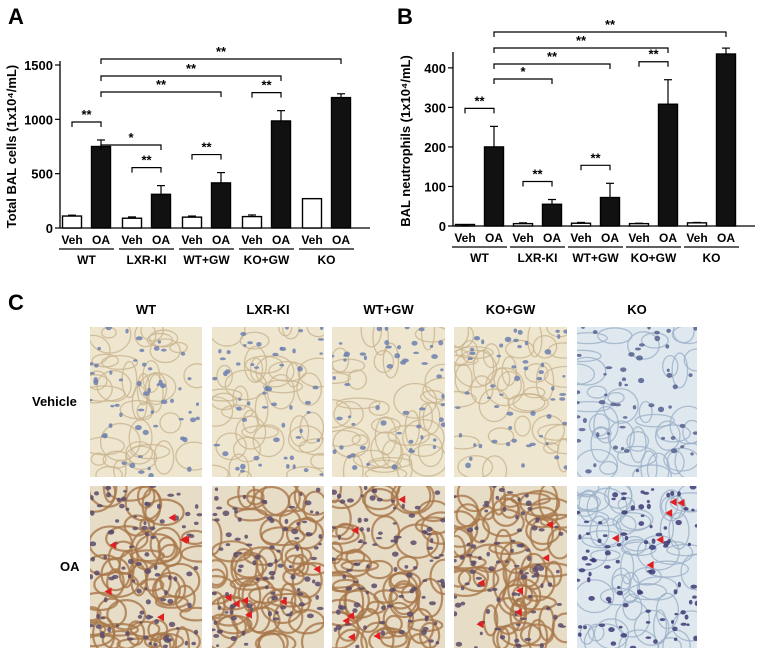 The image size is (762, 649). Describe the element at coordinates (405, 141) in the screenshot. I see `y-axis-label: BAL neutrophils (1x10⁴/mL)` at that location.